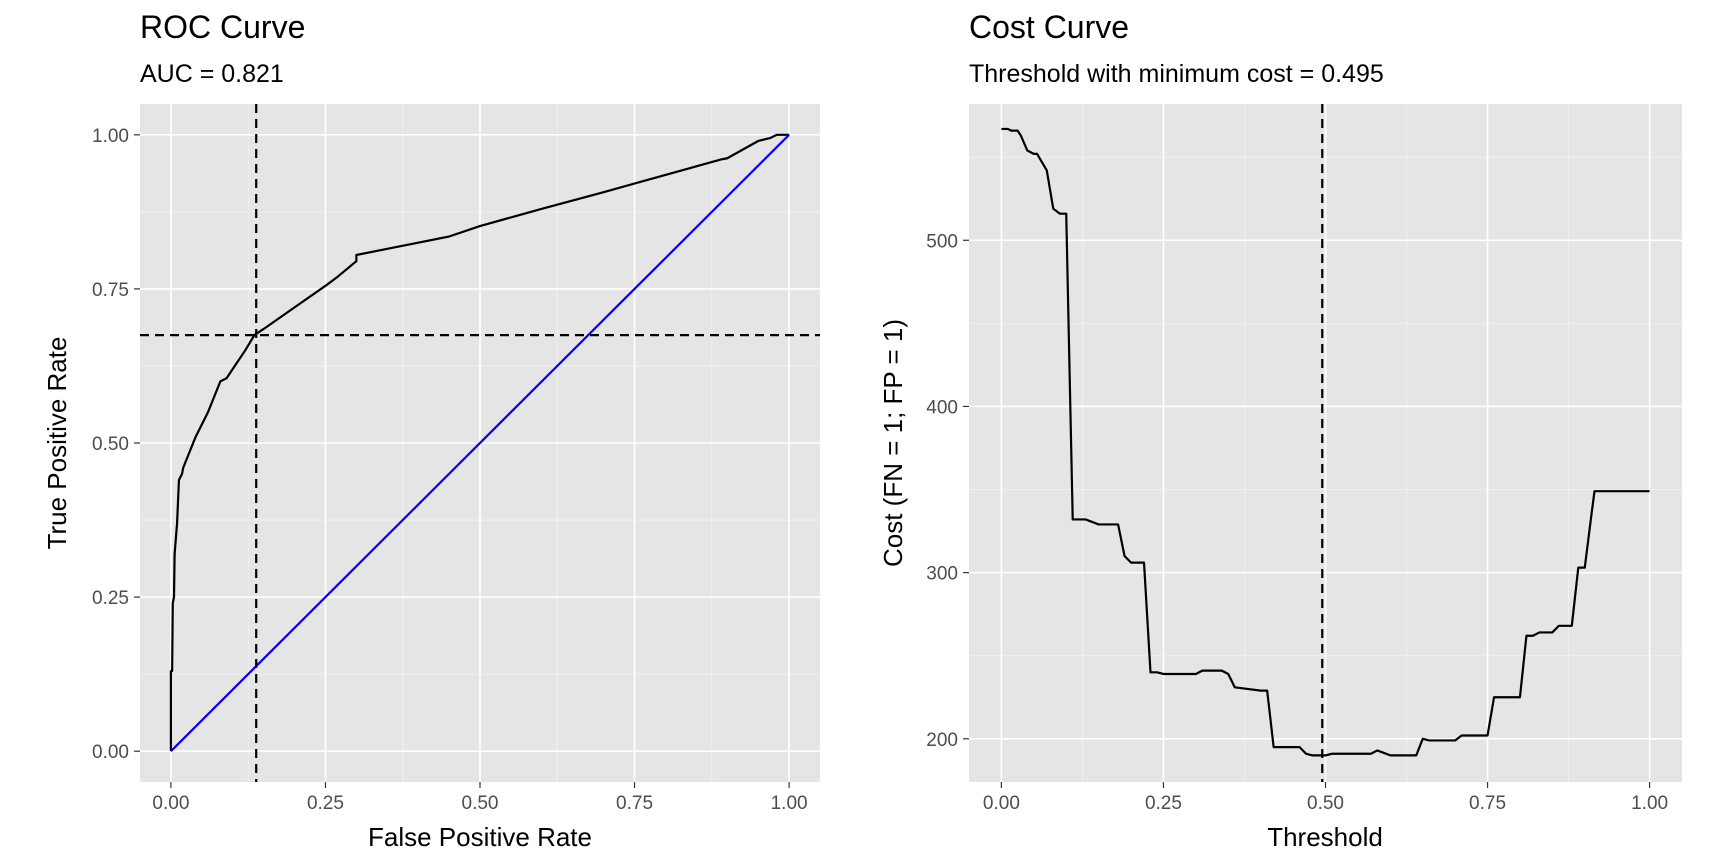 This screenshot has height=864, width=1728. I want to click on roc-x-tick-label: 1.00, so click(789, 803).